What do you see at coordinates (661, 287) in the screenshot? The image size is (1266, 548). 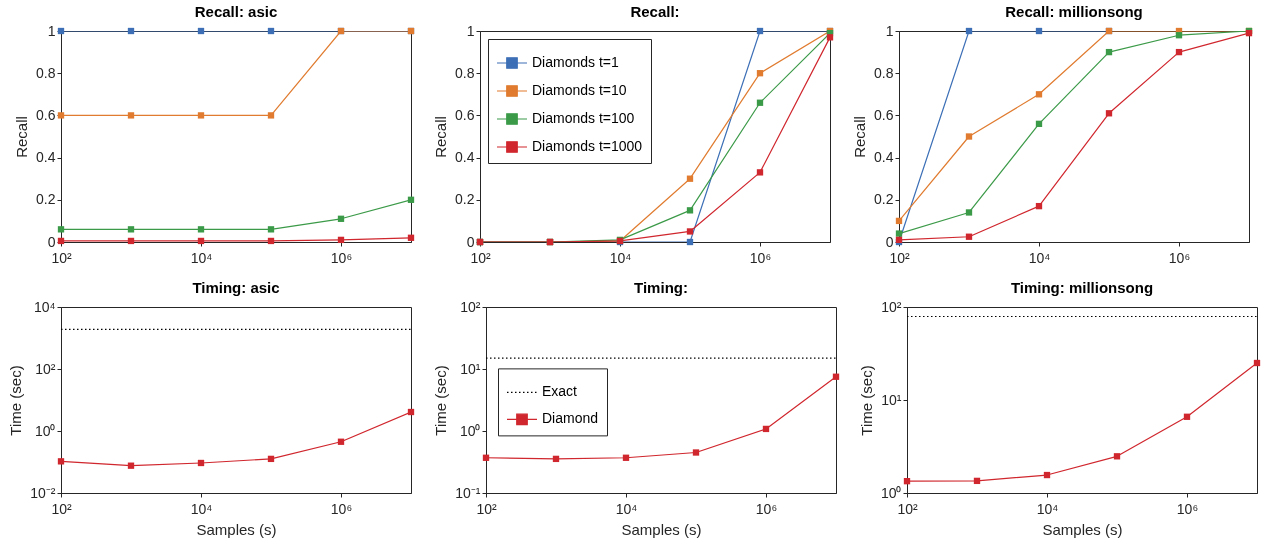 I see `chart-title: Timing:` at bounding box center [661, 287].